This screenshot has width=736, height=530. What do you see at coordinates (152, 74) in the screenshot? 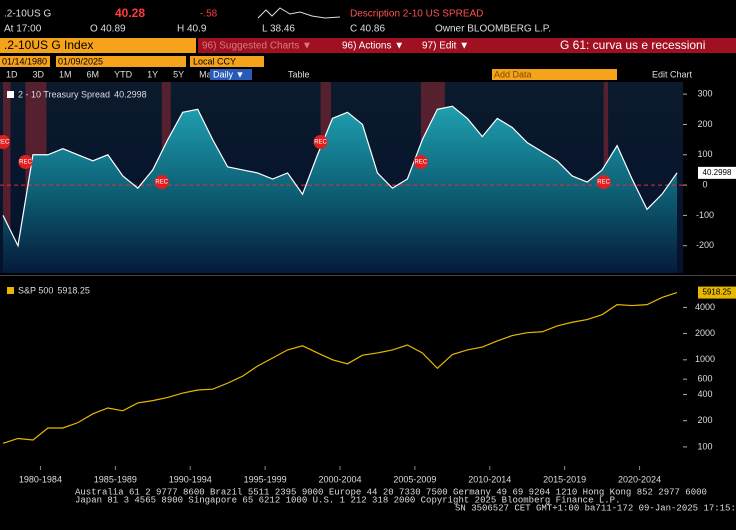
I see `period-tab: 1Y` at bounding box center [152, 74].